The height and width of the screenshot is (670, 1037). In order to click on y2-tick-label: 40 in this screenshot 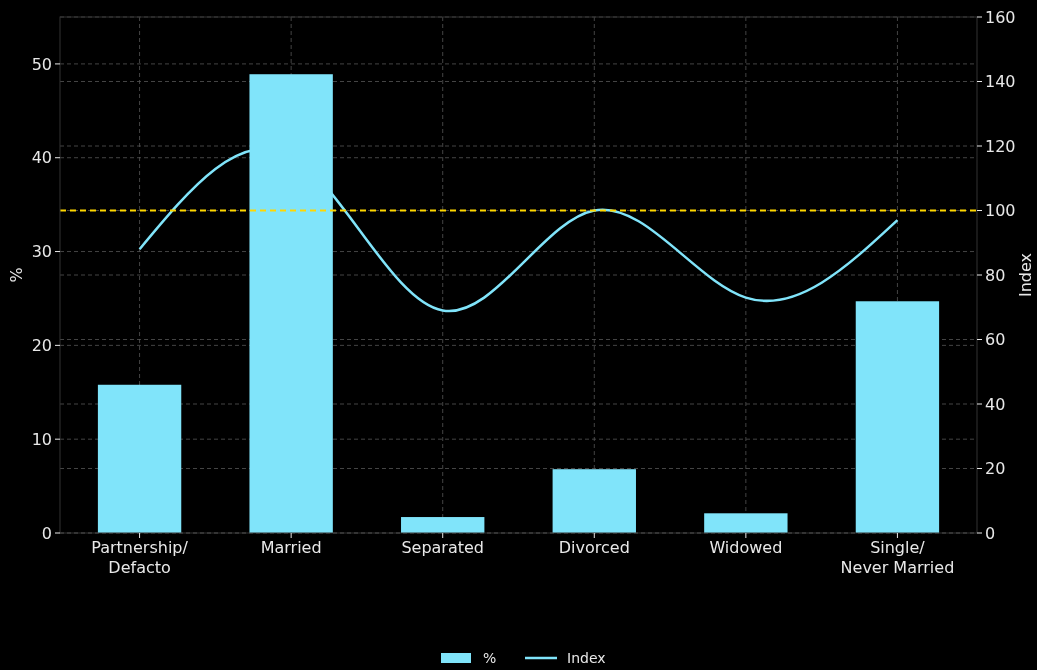, I will do `click(995, 404)`.